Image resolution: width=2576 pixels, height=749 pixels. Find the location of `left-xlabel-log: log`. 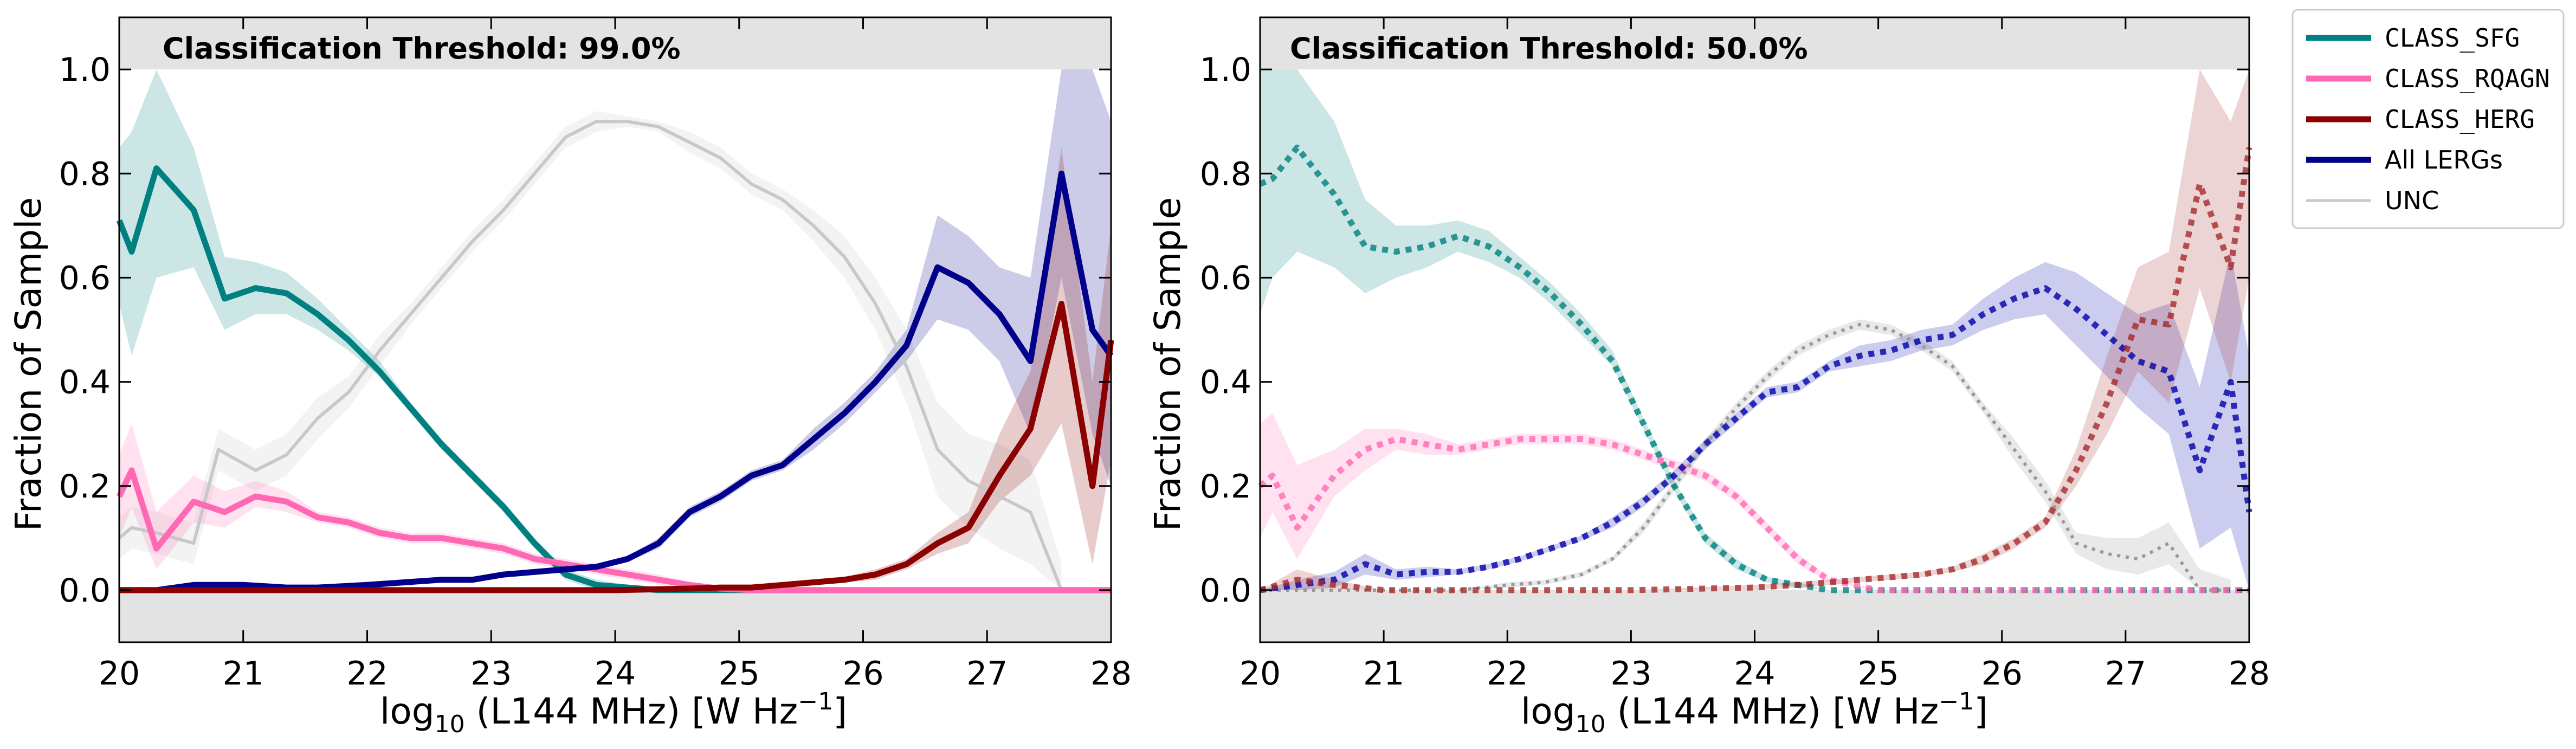

left-xlabel-log: log is located at coordinates (407, 711).